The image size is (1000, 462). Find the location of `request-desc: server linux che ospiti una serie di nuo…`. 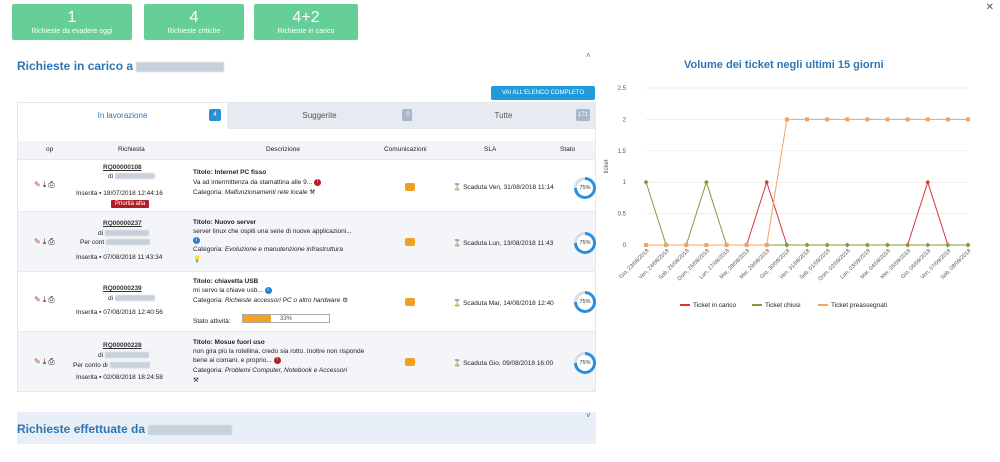

request-desc: server linux che ospiti una serie di nuo… is located at coordinates (272, 231).